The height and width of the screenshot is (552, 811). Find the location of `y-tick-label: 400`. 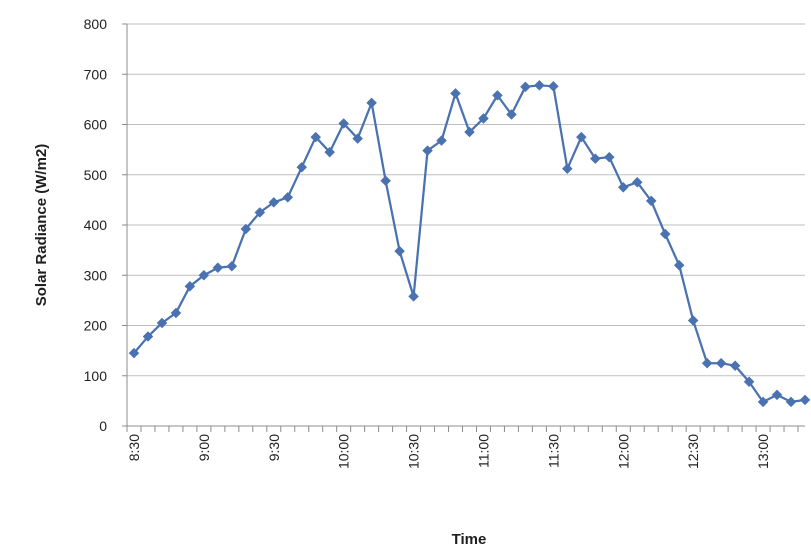

y-tick-label: 400 is located at coordinates (96, 225).